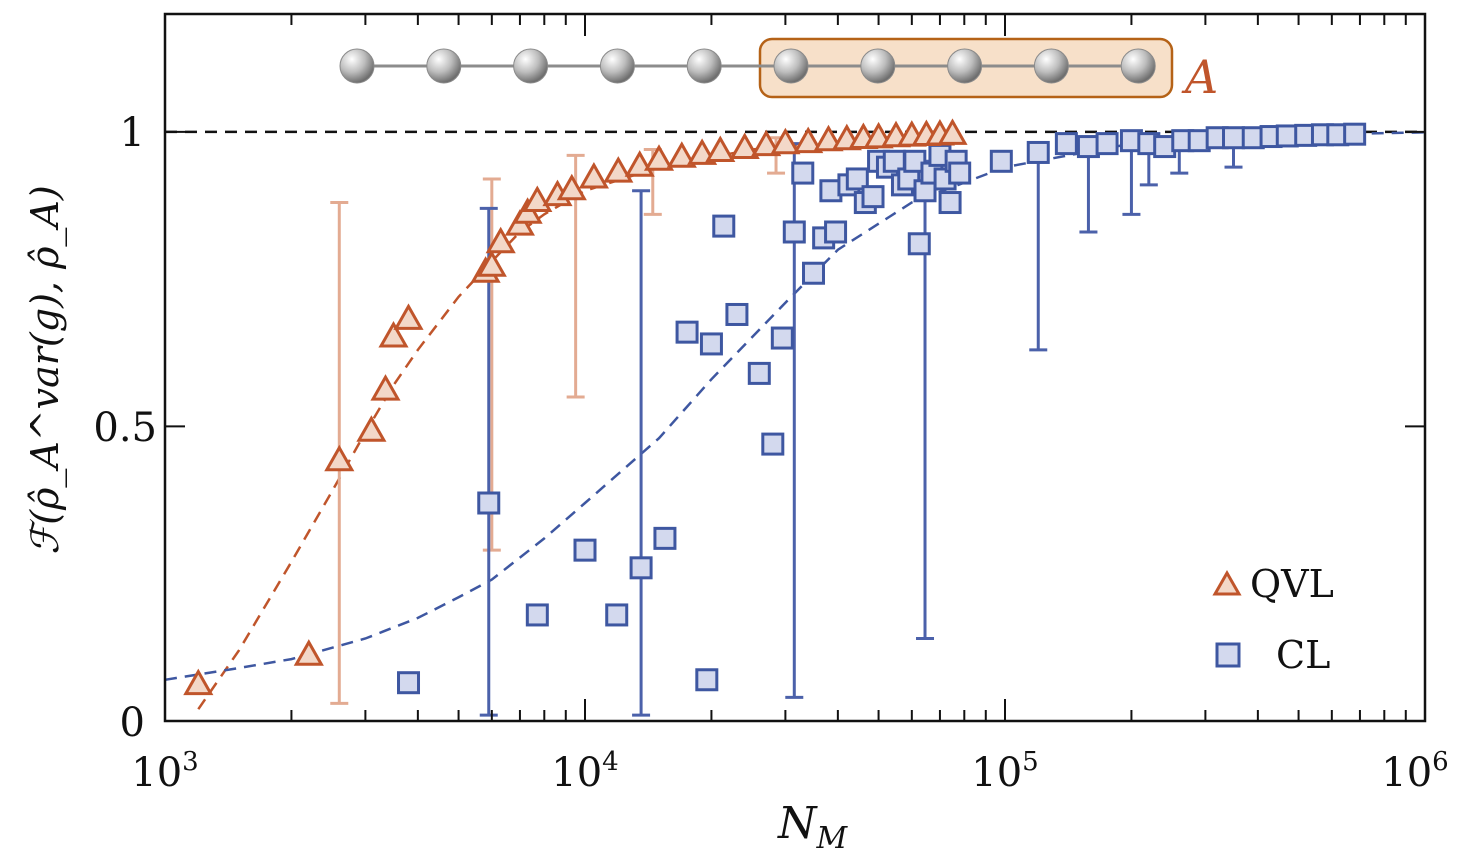 Image resolution: width=1463 pixels, height=850 pixels. I want to click on y-axis-title: ℱ(ρ̂_A^var(g), ρ̂_A), so click(45, 369).